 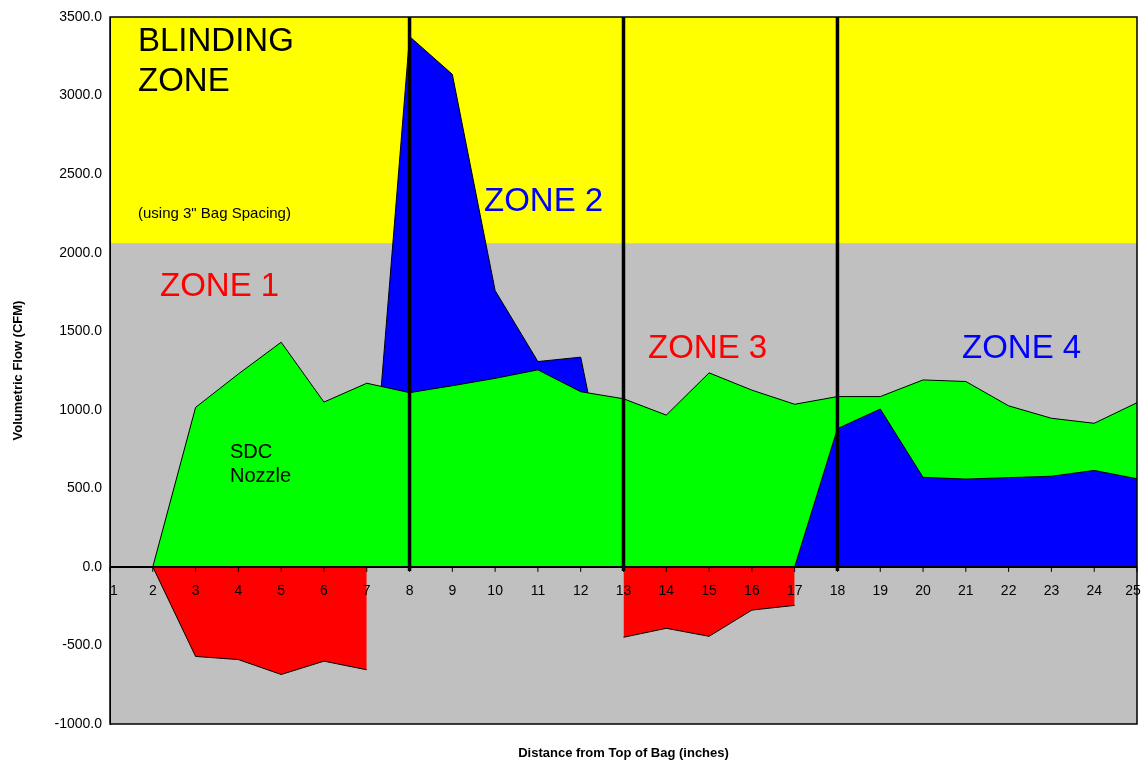 What do you see at coordinates (82, 644) in the screenshot?
I see `y-tick-label: -500.0` at bounding box center [82, 644].